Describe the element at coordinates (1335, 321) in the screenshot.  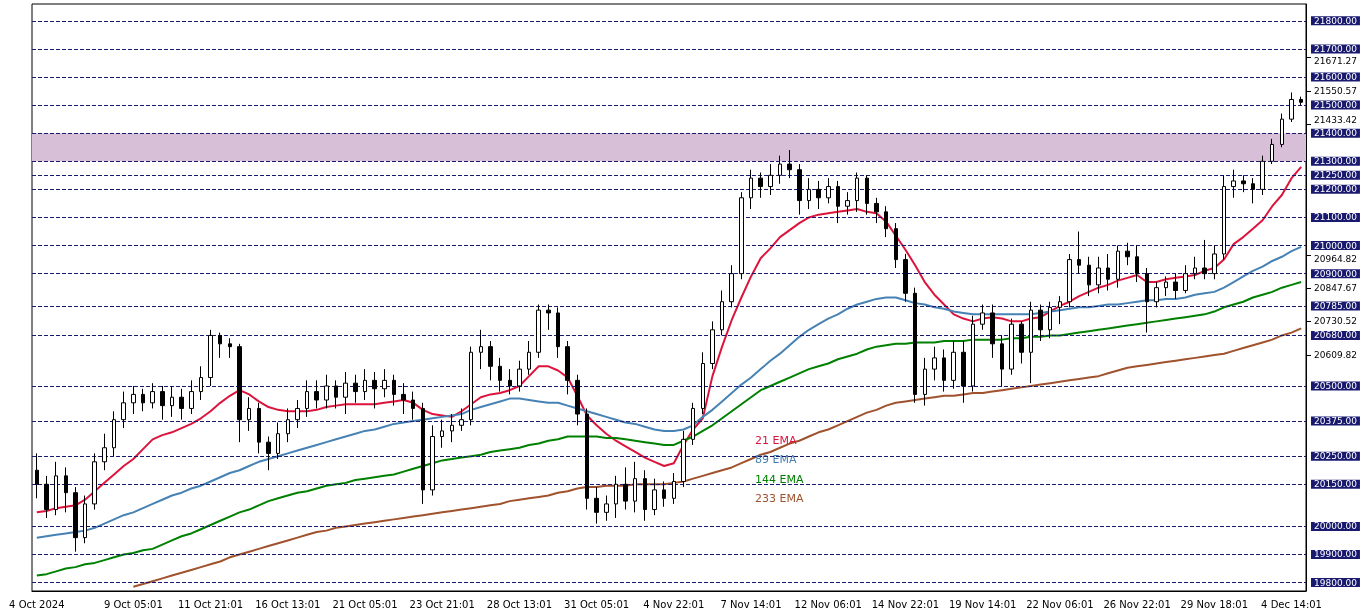
I see `y-tick-label: 20730.52` at that location.